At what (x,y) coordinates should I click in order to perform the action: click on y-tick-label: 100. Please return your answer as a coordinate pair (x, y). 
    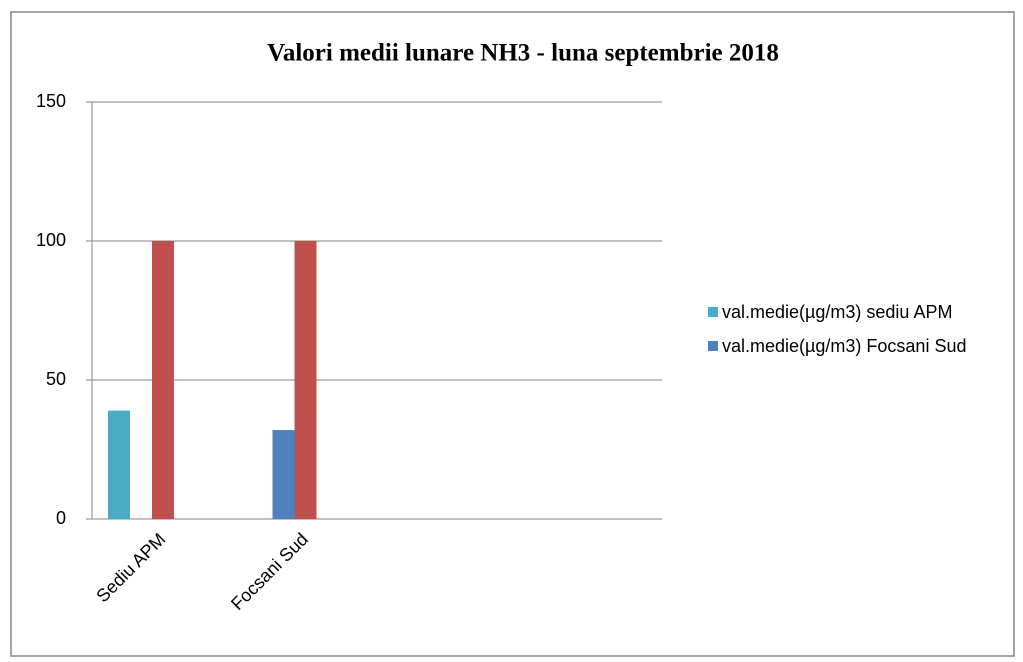
    Looking at the image, I should click on (51, 240).